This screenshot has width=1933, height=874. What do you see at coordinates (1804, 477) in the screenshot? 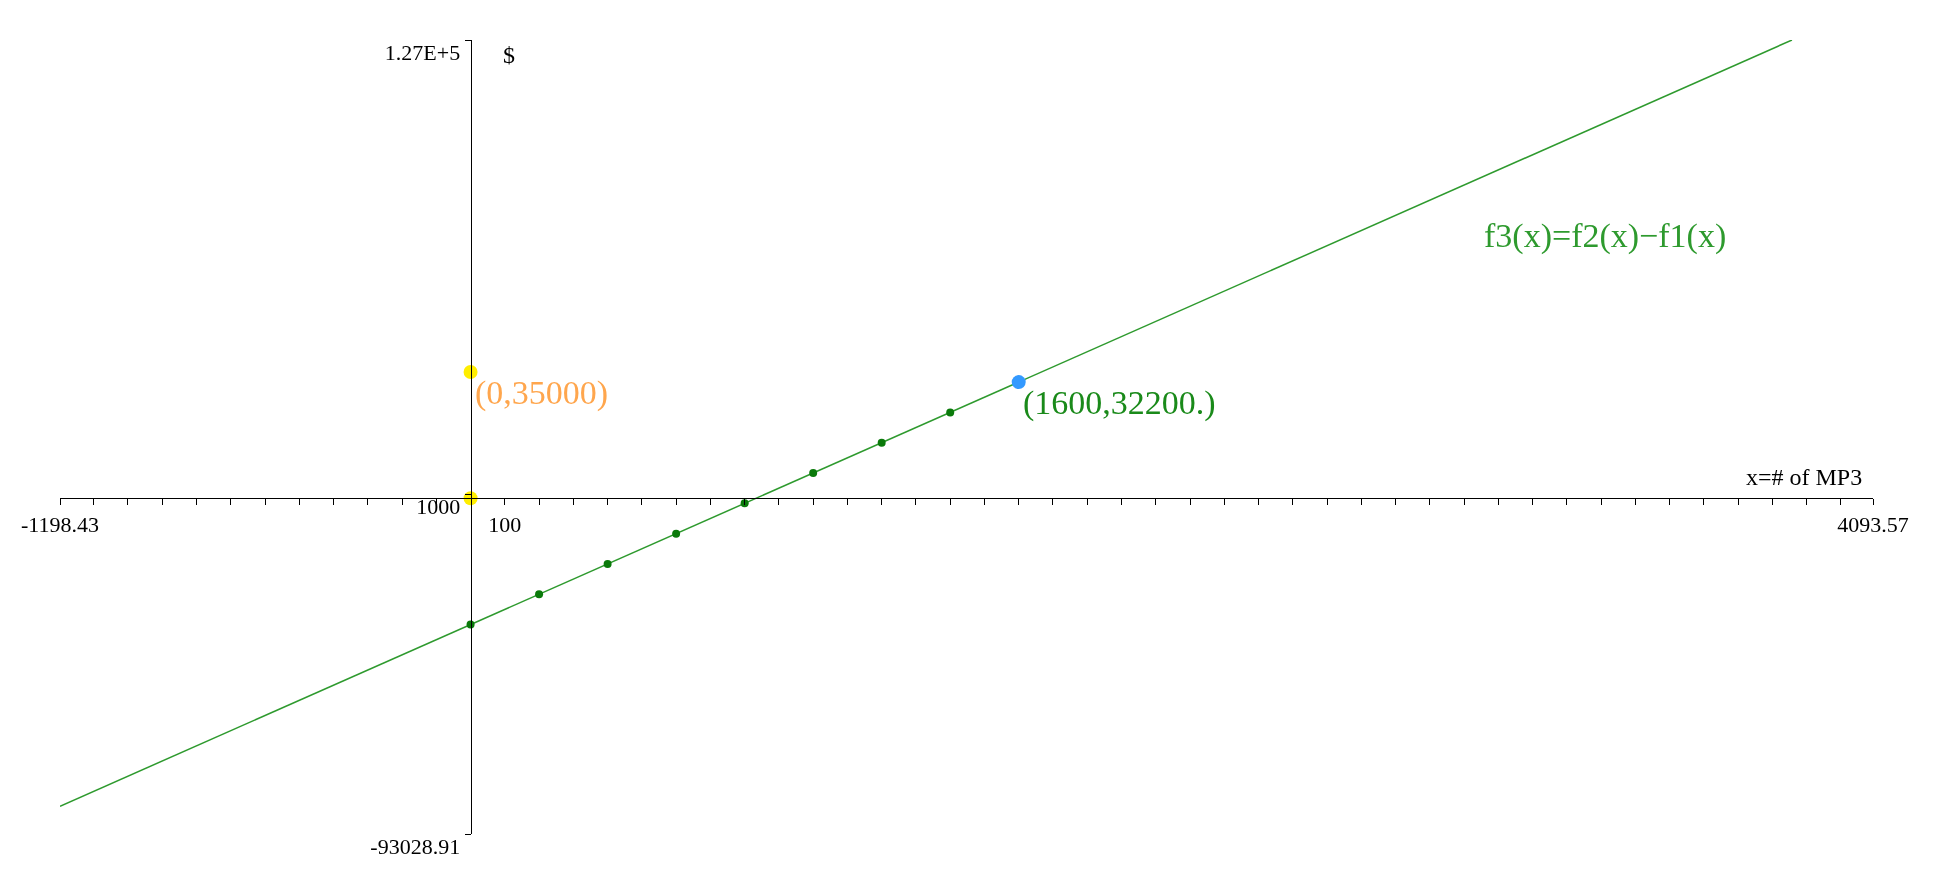
I see `x-axis-title: x=# of MP3` at bounding box center [1804, 477].